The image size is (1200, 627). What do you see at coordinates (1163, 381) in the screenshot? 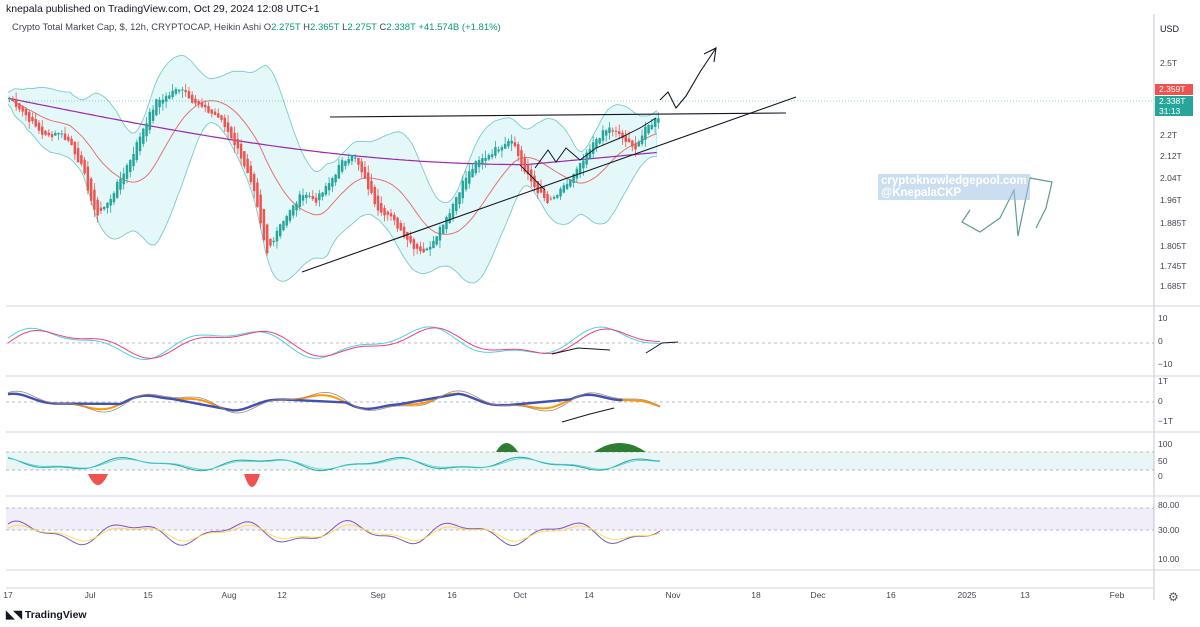
I see `pane2-scale-label: 1T` at bounding box center [1163, 381].